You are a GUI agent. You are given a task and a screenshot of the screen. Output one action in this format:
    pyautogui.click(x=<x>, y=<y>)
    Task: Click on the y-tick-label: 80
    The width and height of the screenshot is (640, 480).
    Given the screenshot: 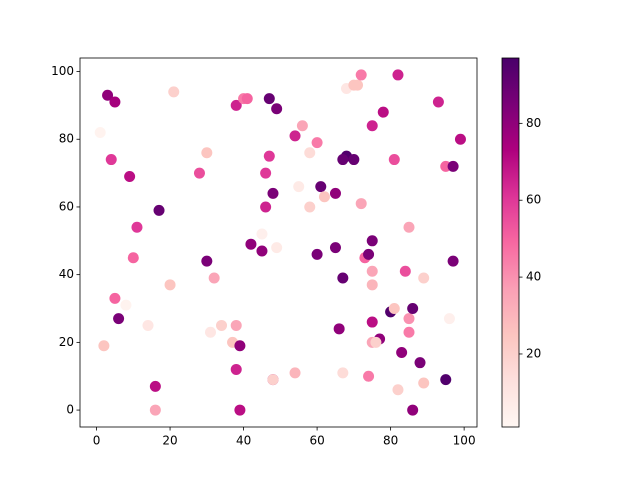 What is the action you would take?
    pyautogui.click(x=66, y=139)
    